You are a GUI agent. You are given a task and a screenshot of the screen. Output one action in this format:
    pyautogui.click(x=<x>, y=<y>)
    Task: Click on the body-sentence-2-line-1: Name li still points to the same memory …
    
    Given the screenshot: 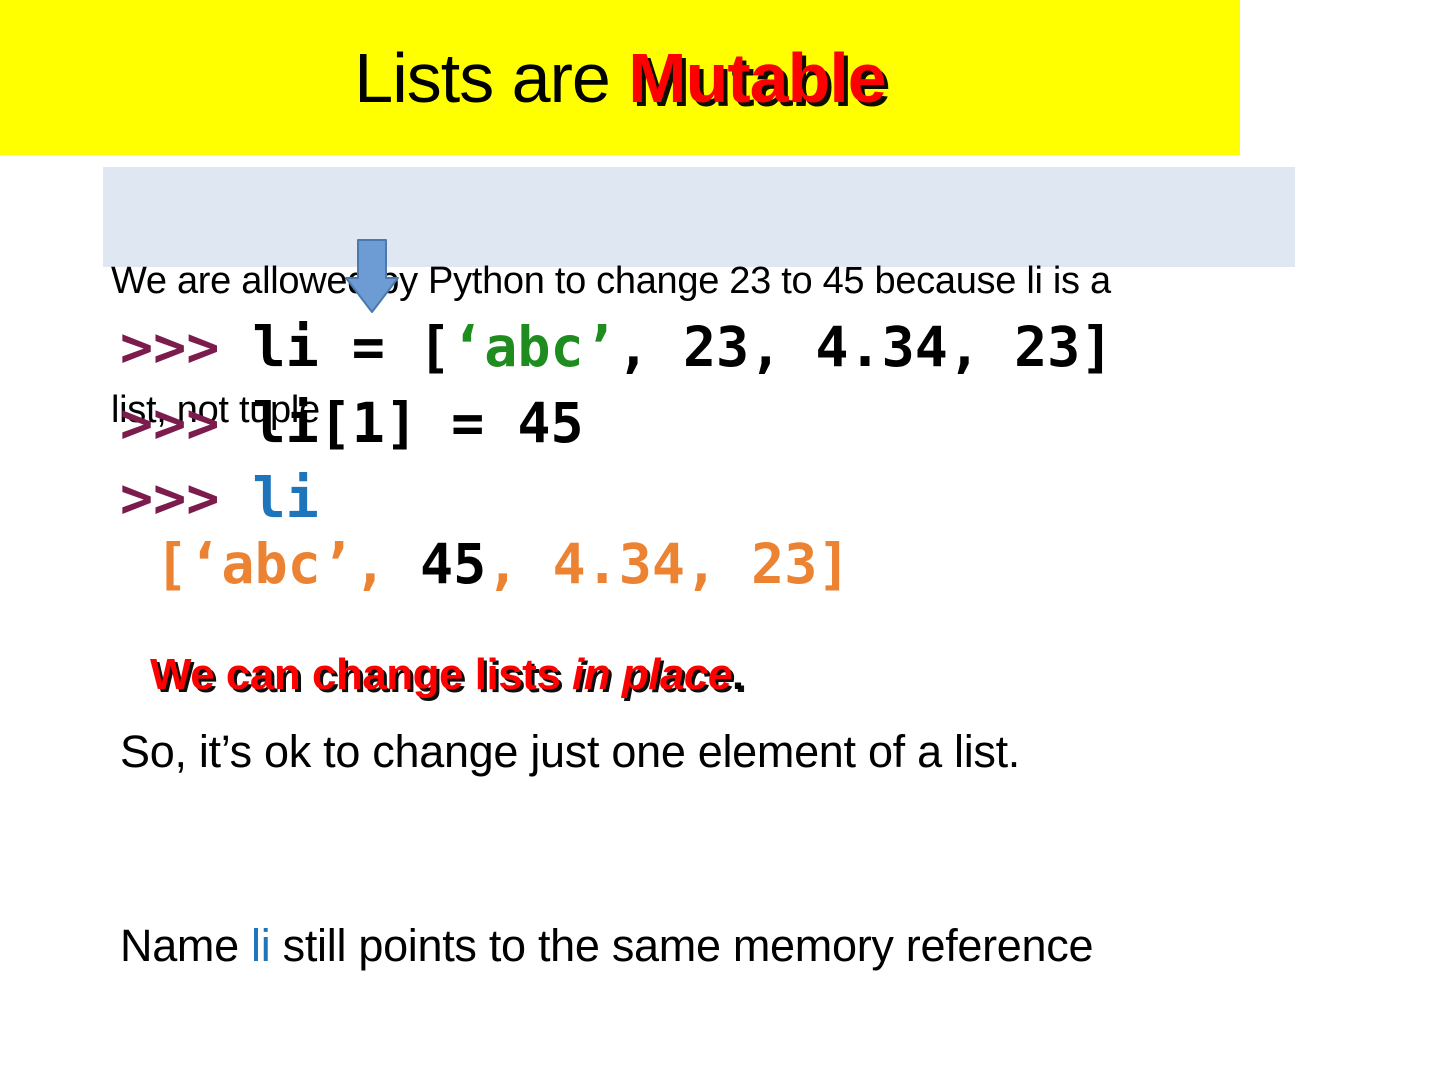 What is the action you would take?
    pyautogui.click(x=607, y=945)
    